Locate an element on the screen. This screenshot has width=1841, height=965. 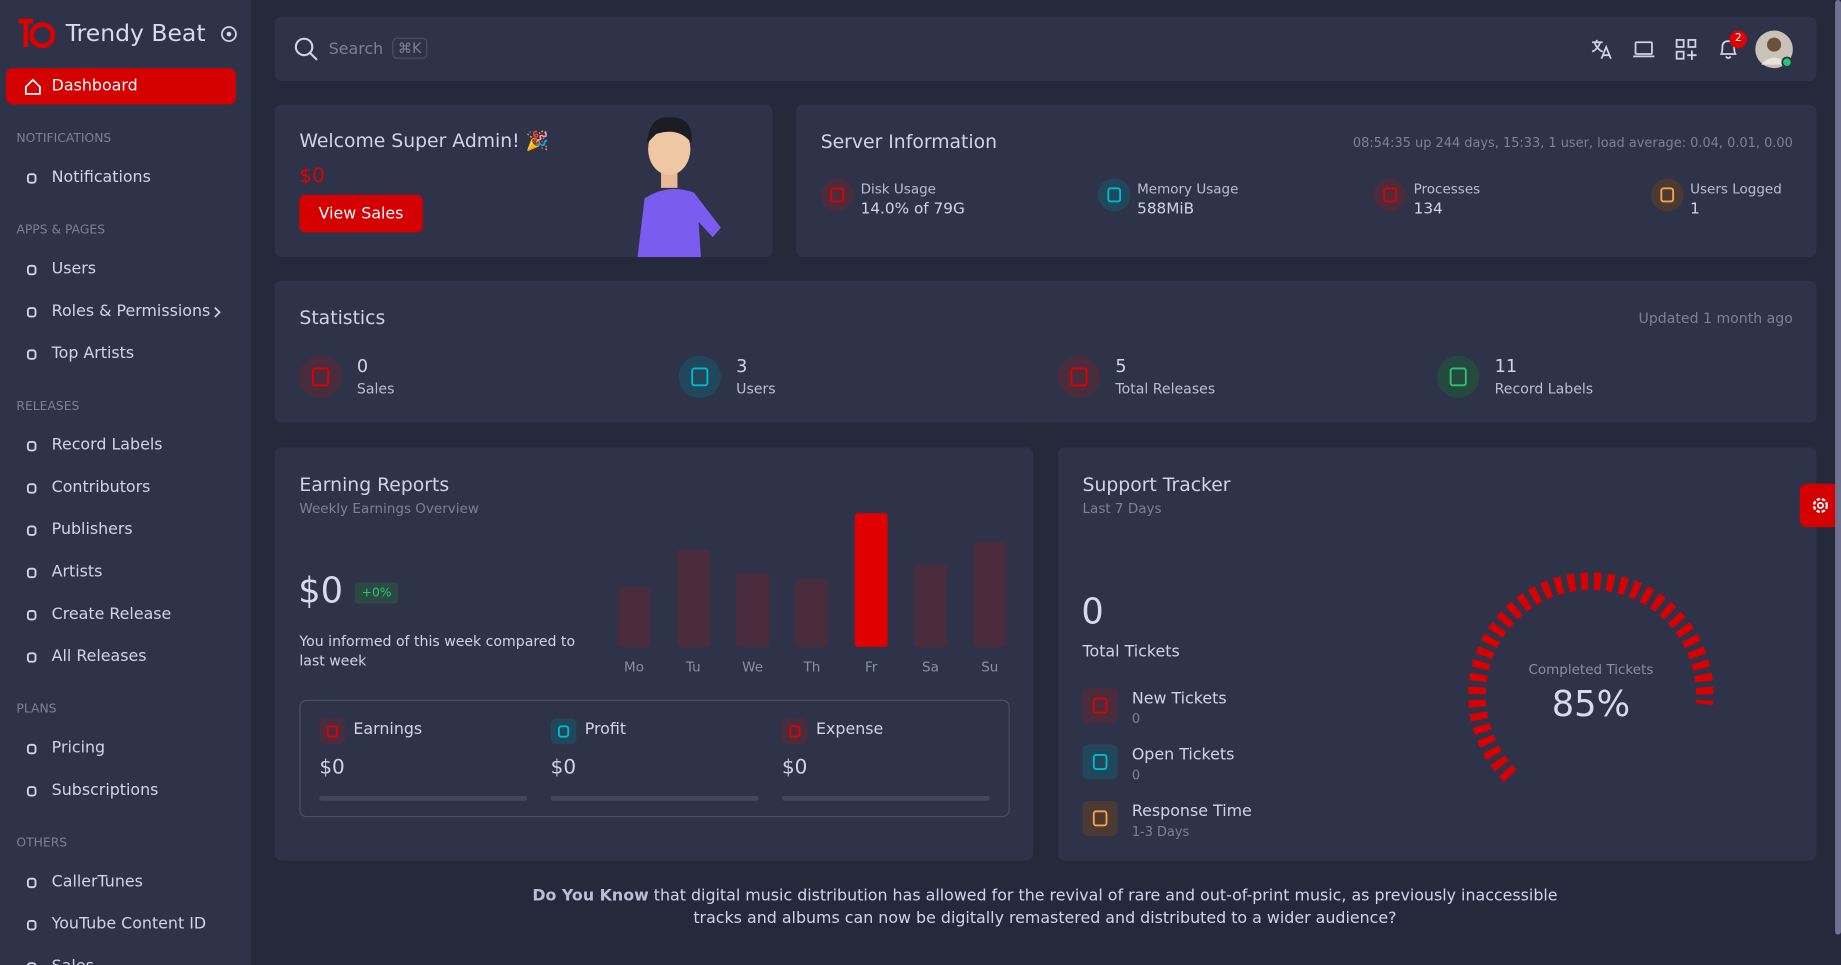
nav-active: Dashboard is located at coordinates (120, 86).